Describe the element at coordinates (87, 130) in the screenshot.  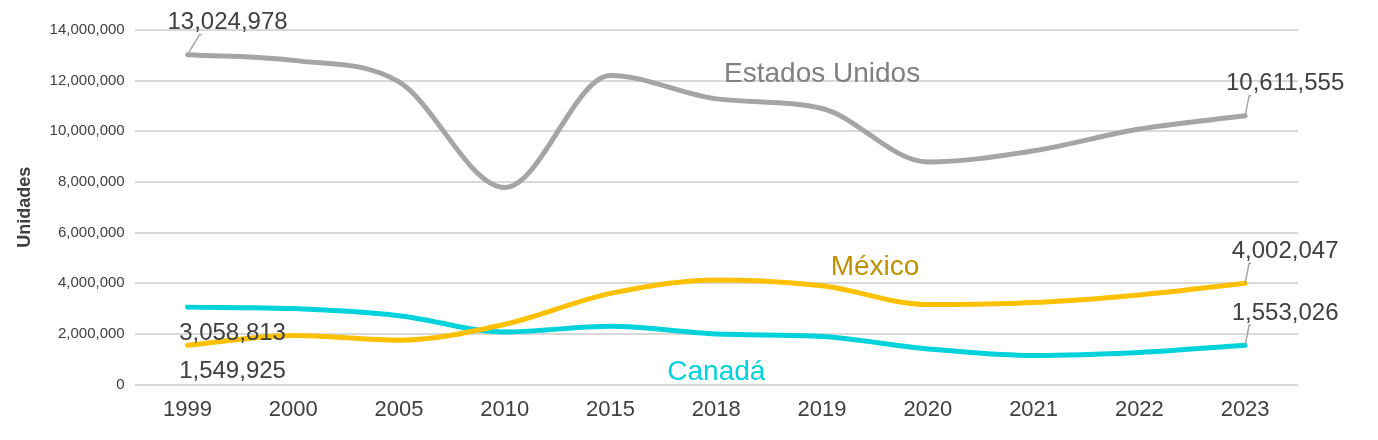
I see `y-tick-label: 10,000,000` at that location.